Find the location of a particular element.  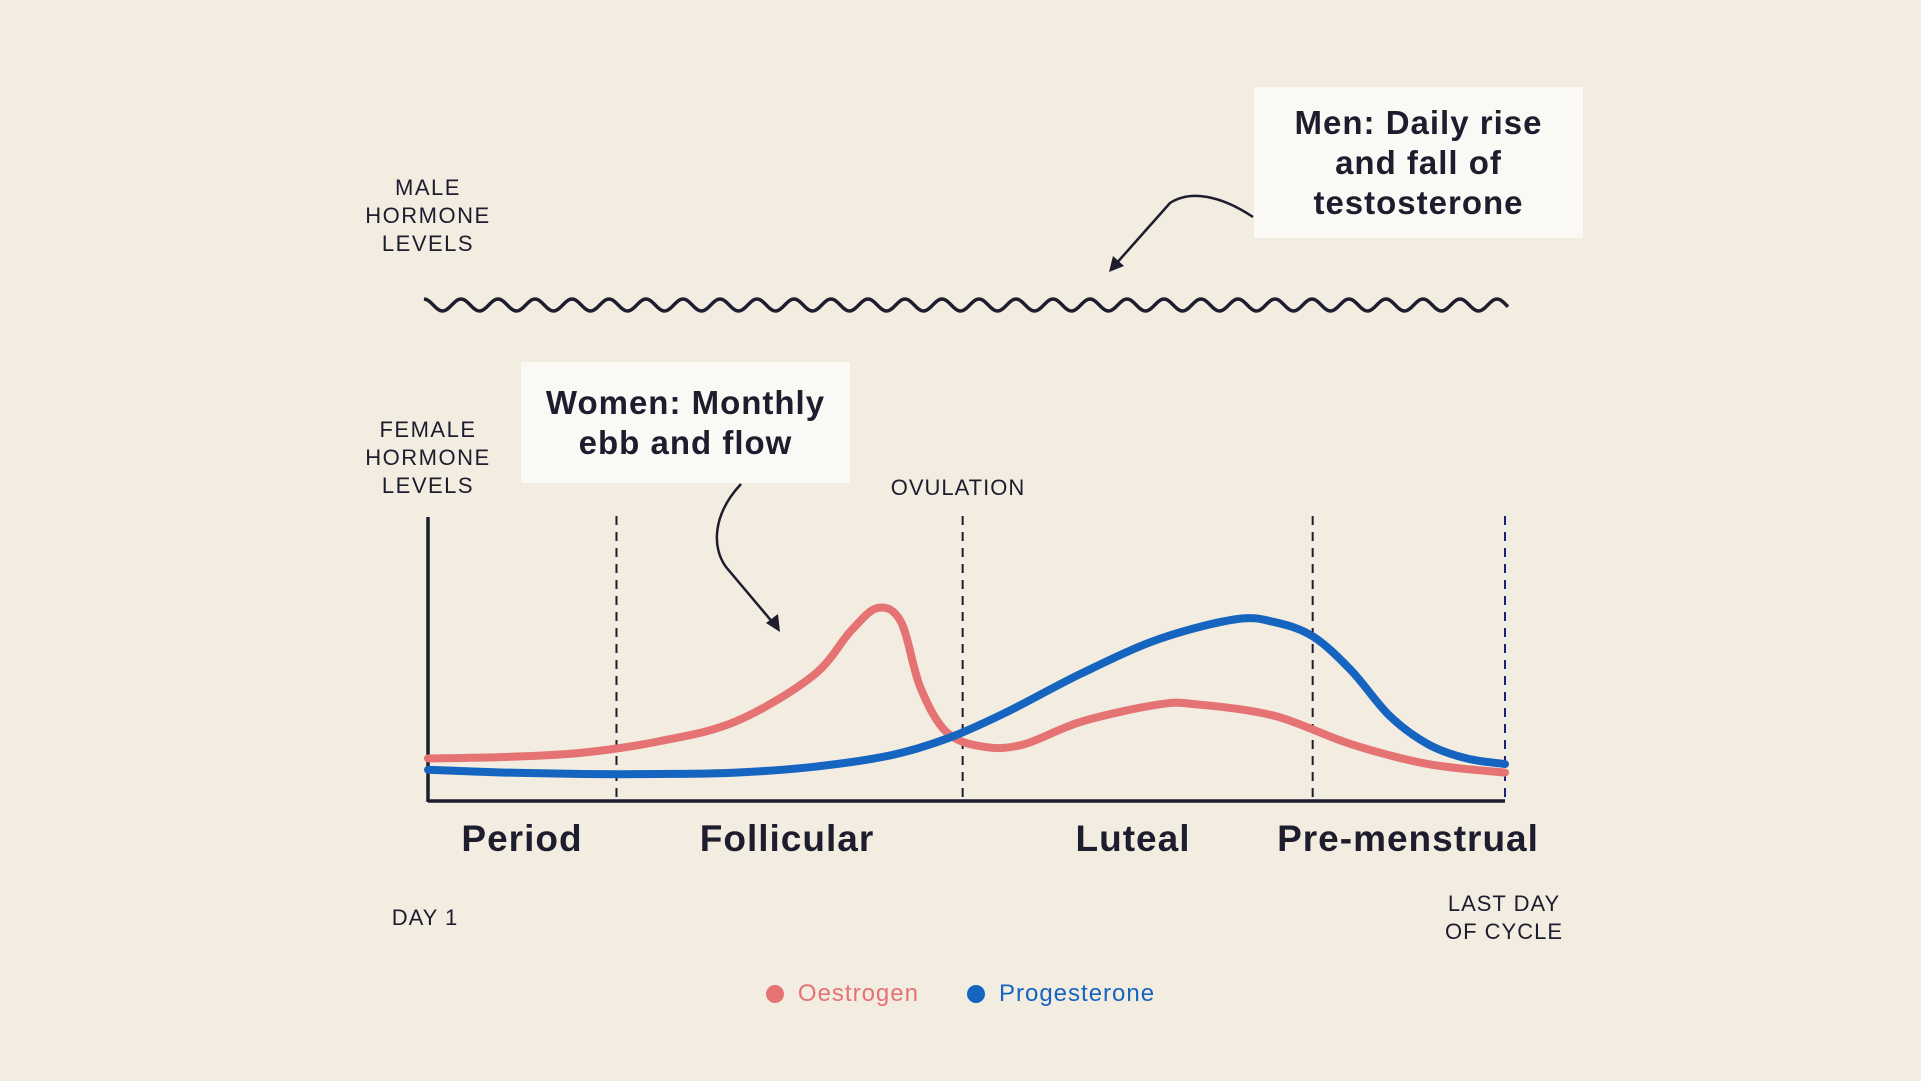

legend-dot-progesterone is located at coordinates (975, 994).